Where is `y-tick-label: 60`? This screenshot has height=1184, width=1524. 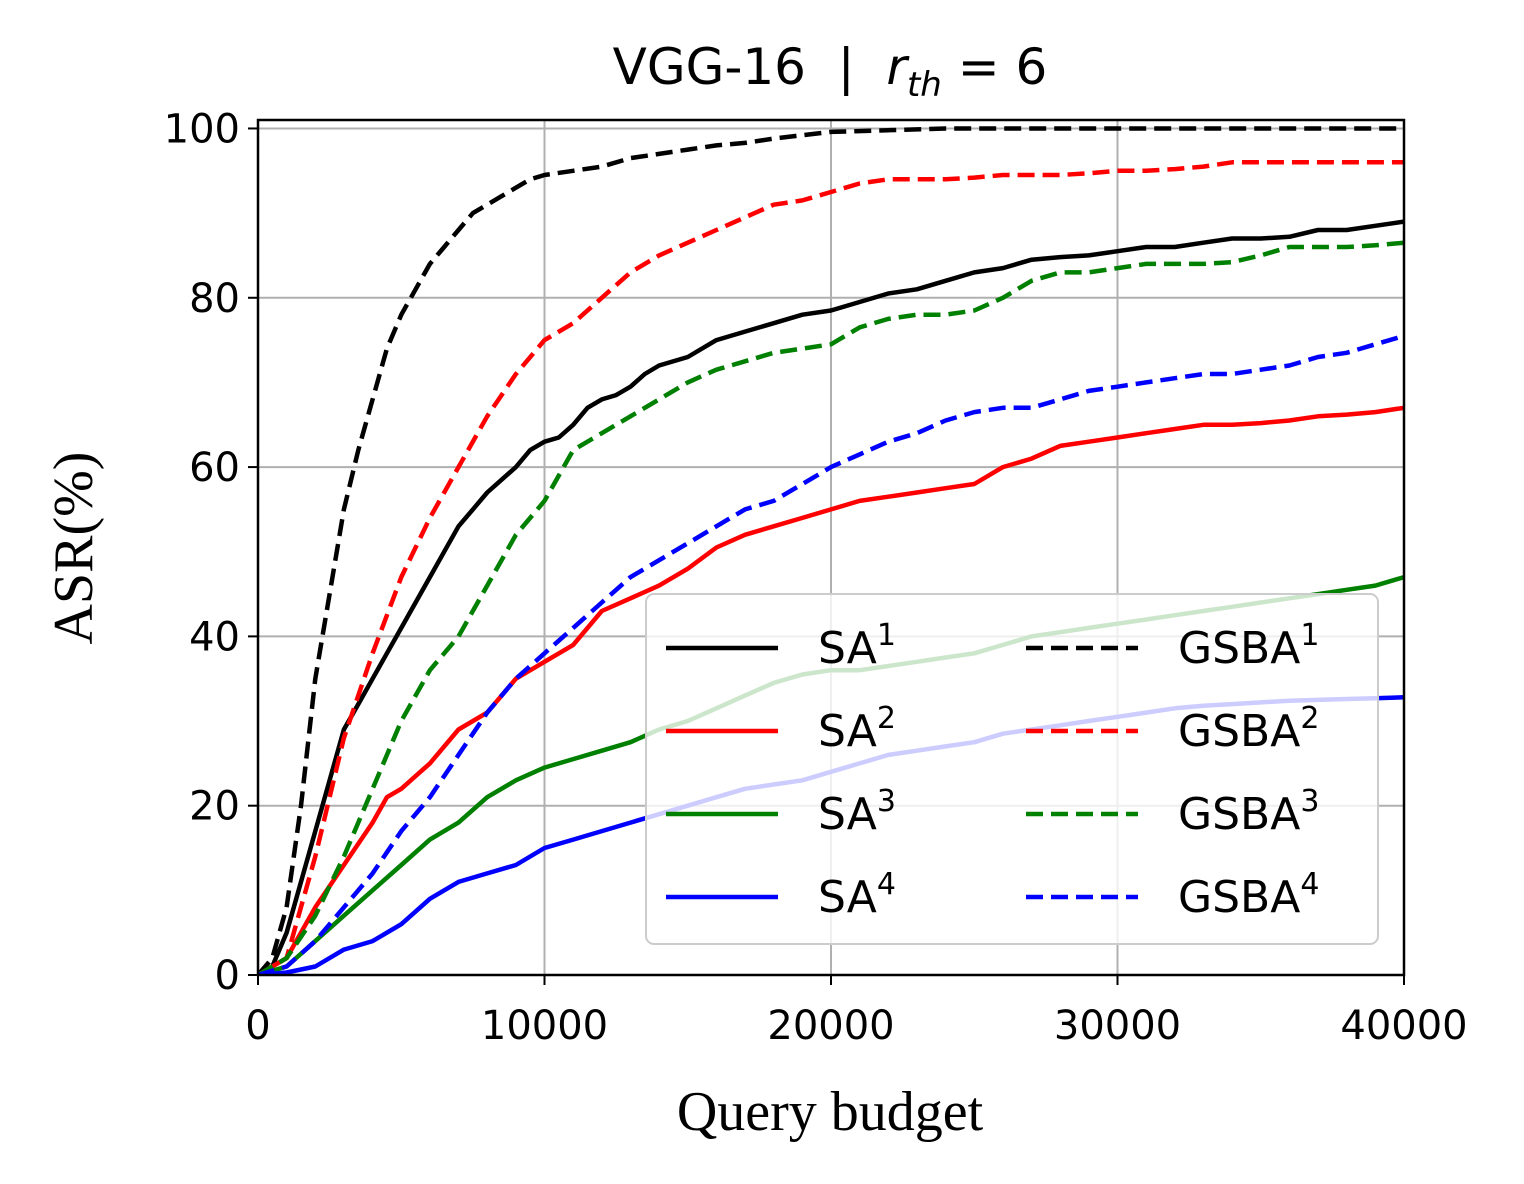
y-tick-label: 60 is located at coordinates (214, 468).